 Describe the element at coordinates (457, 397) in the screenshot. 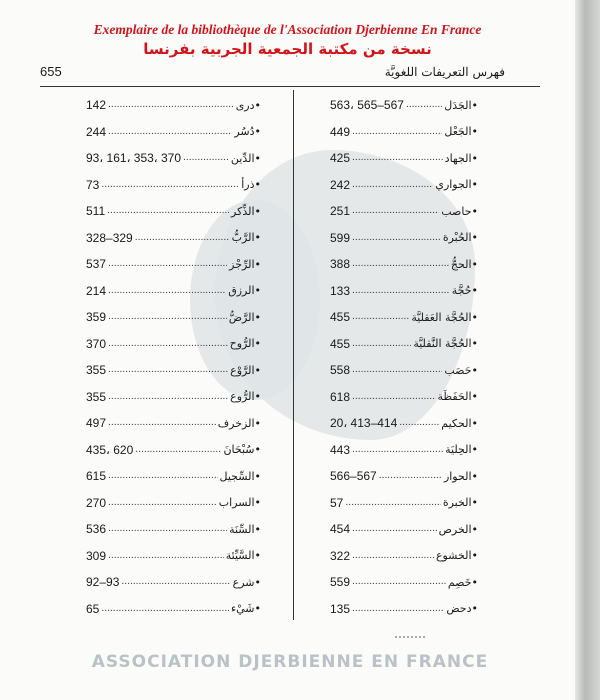

I see `entry-term: •الحَفَظَة` at that location.